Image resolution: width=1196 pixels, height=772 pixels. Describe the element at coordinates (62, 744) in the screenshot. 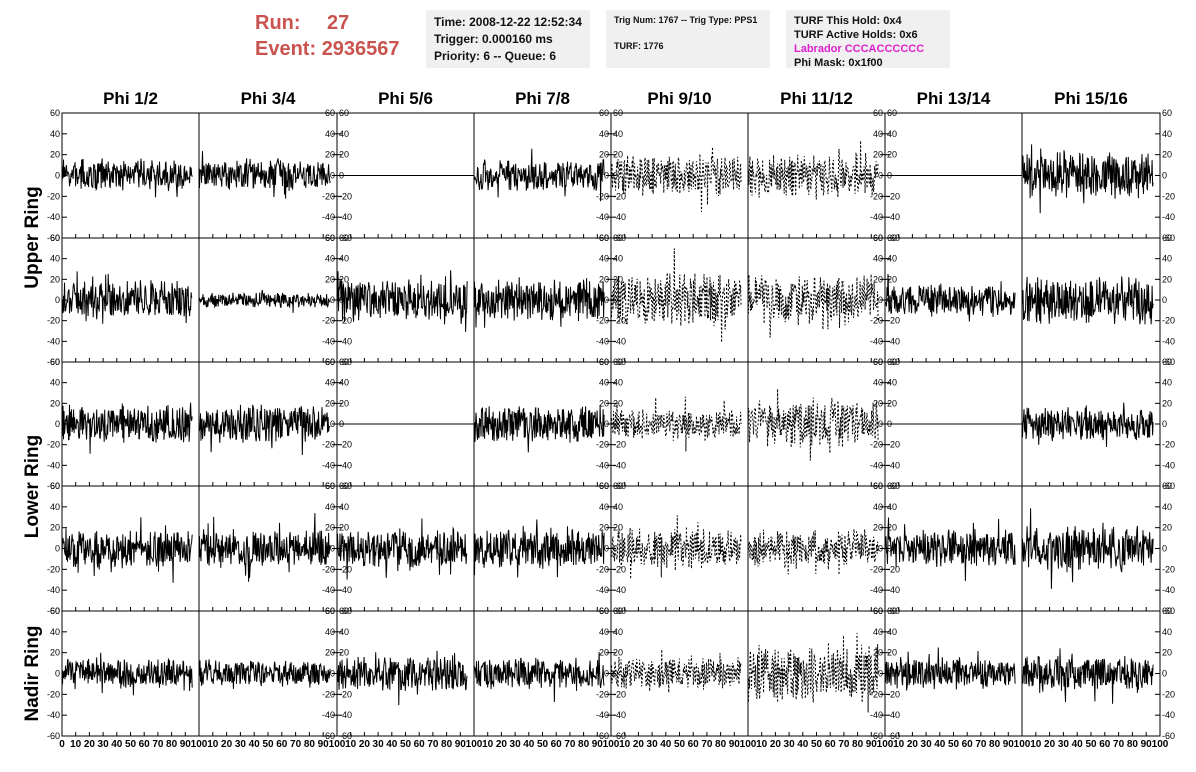

I see `x-tick-label: 0` at that location.